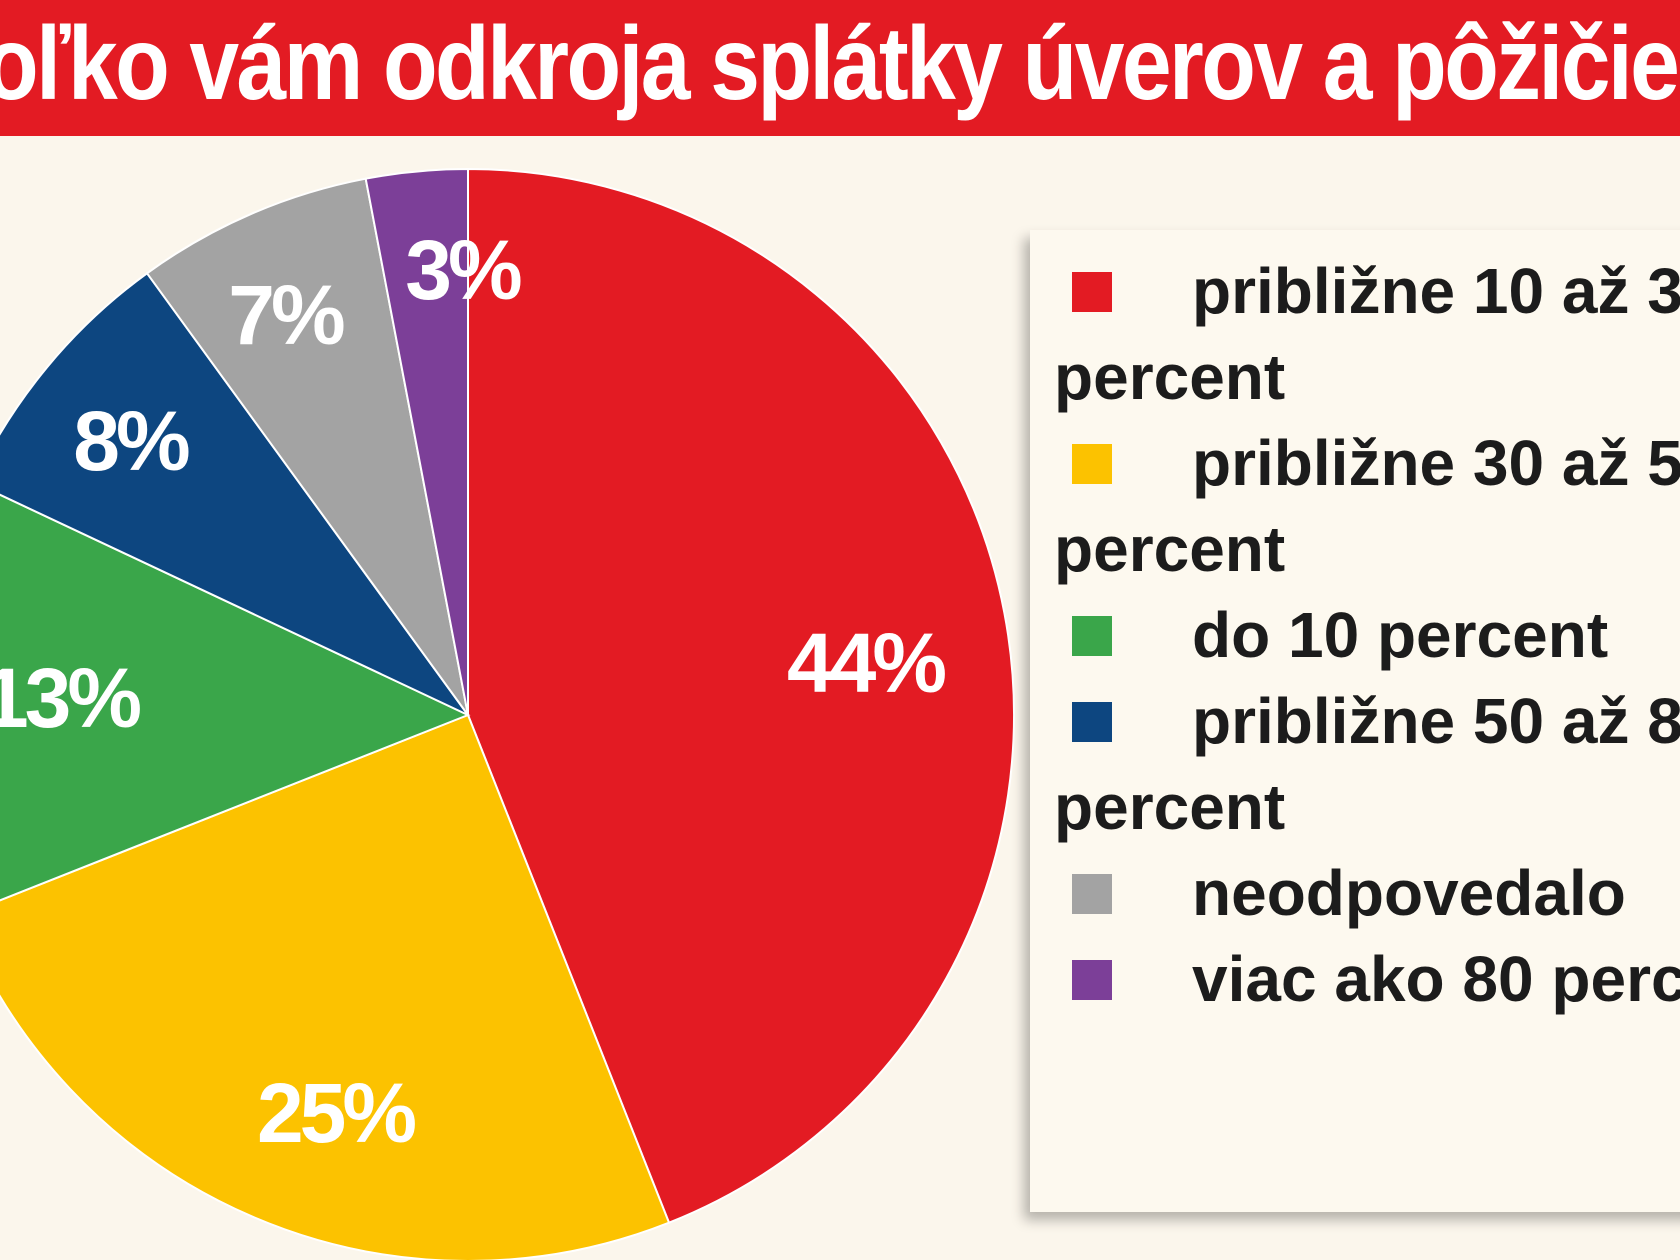 This screenshot has width=1680, height=1260. I want to click on slice-value-label: 13%, so click(70, 698).